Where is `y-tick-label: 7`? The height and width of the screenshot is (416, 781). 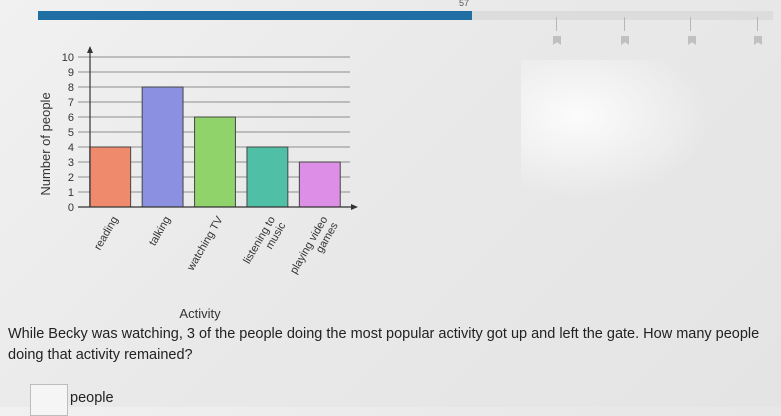
y-tick-label: 7 is located at coordinates (71, 103).